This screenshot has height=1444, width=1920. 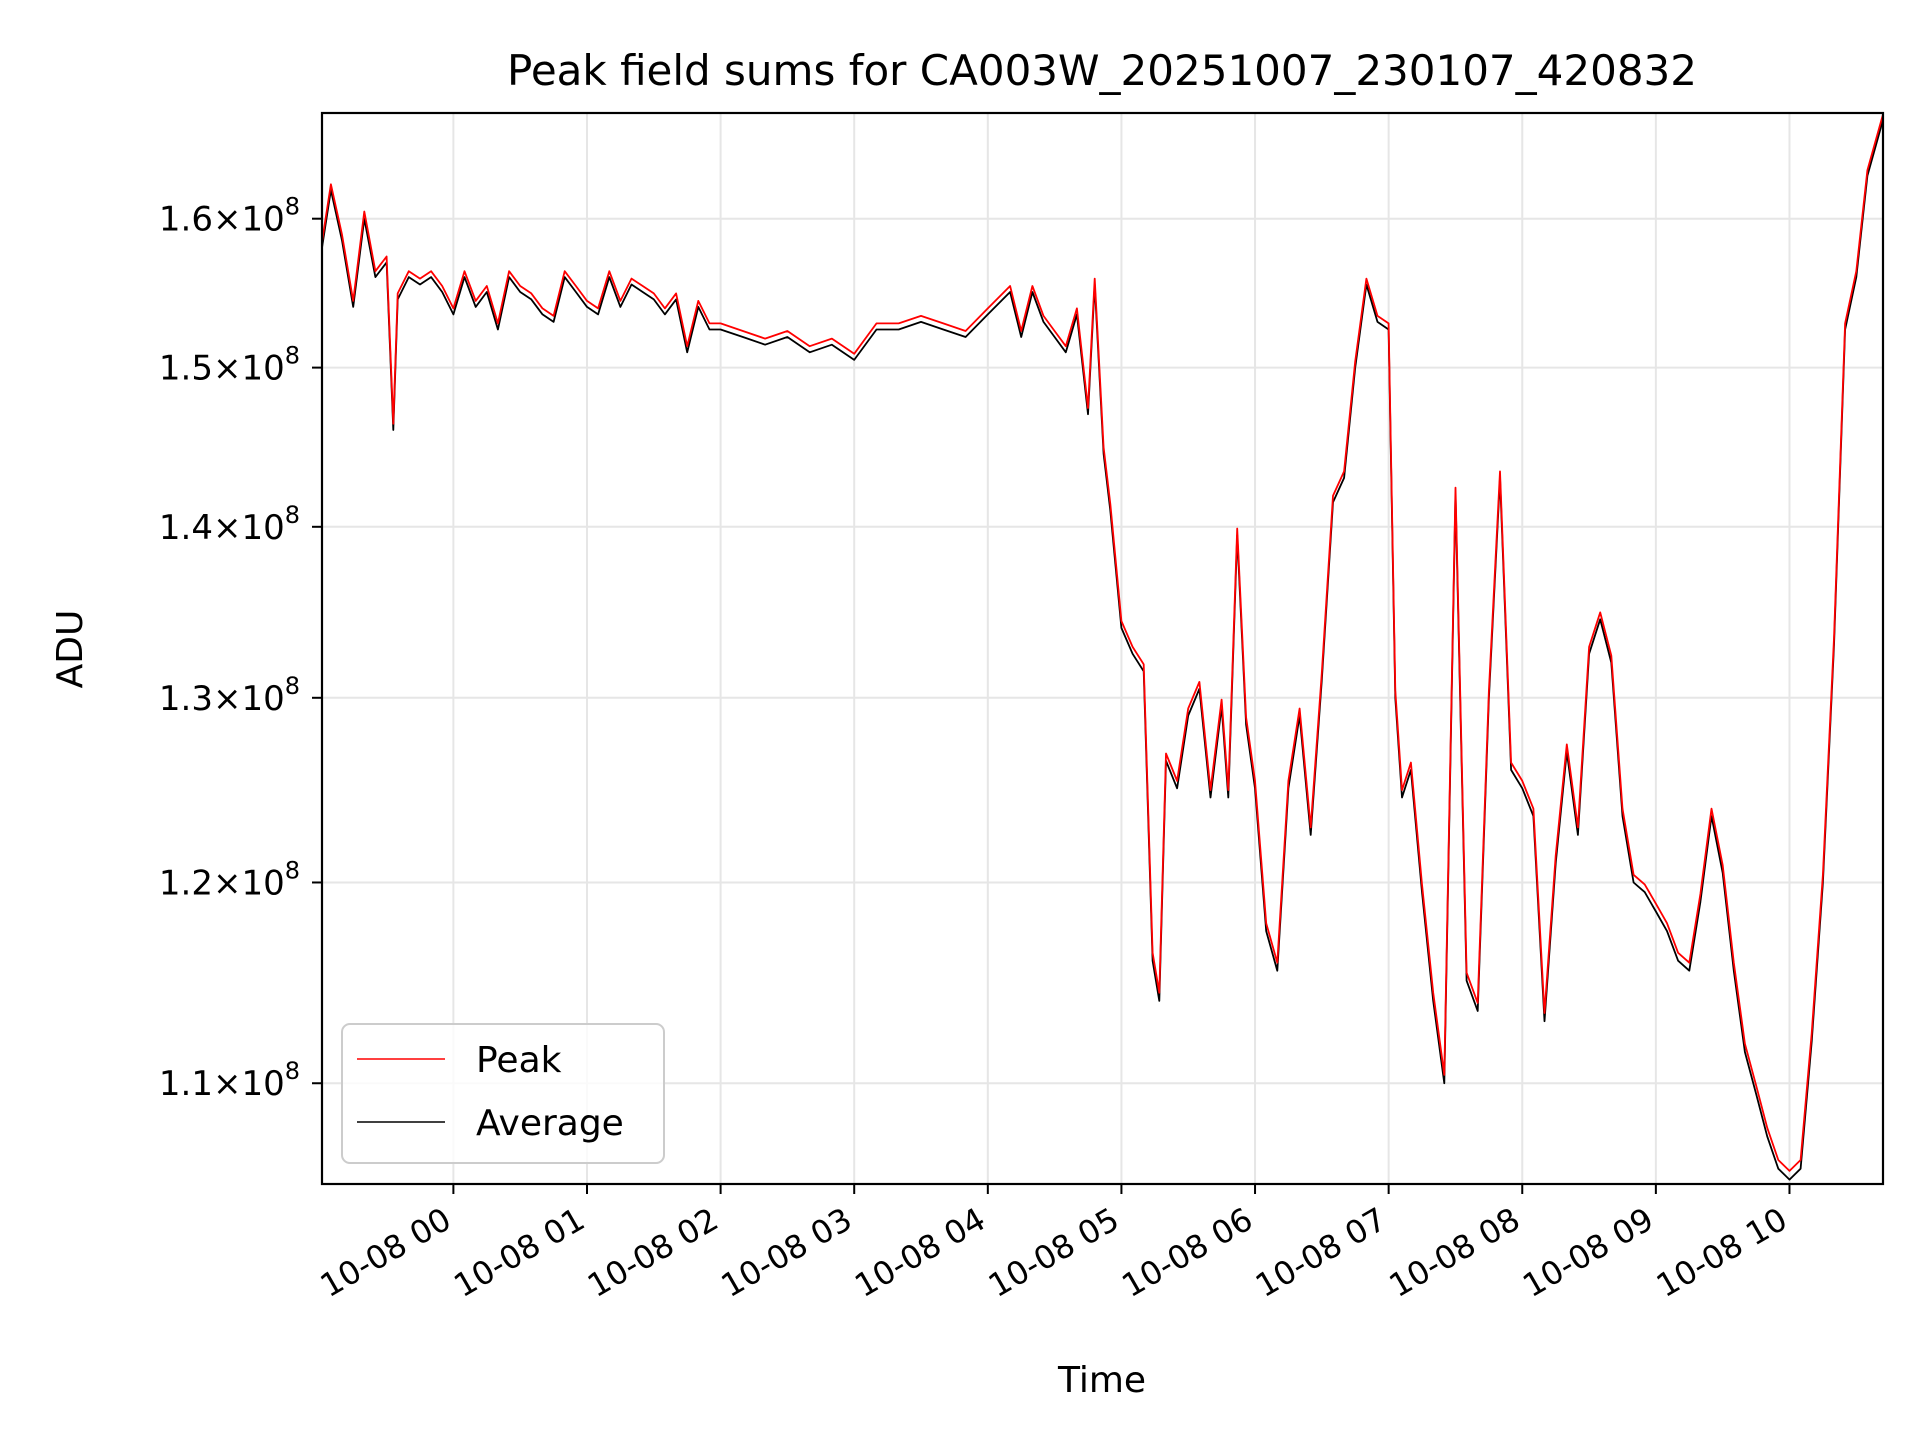 I want to click on y-tick-base: 1.3, so click(x=186, y=699).